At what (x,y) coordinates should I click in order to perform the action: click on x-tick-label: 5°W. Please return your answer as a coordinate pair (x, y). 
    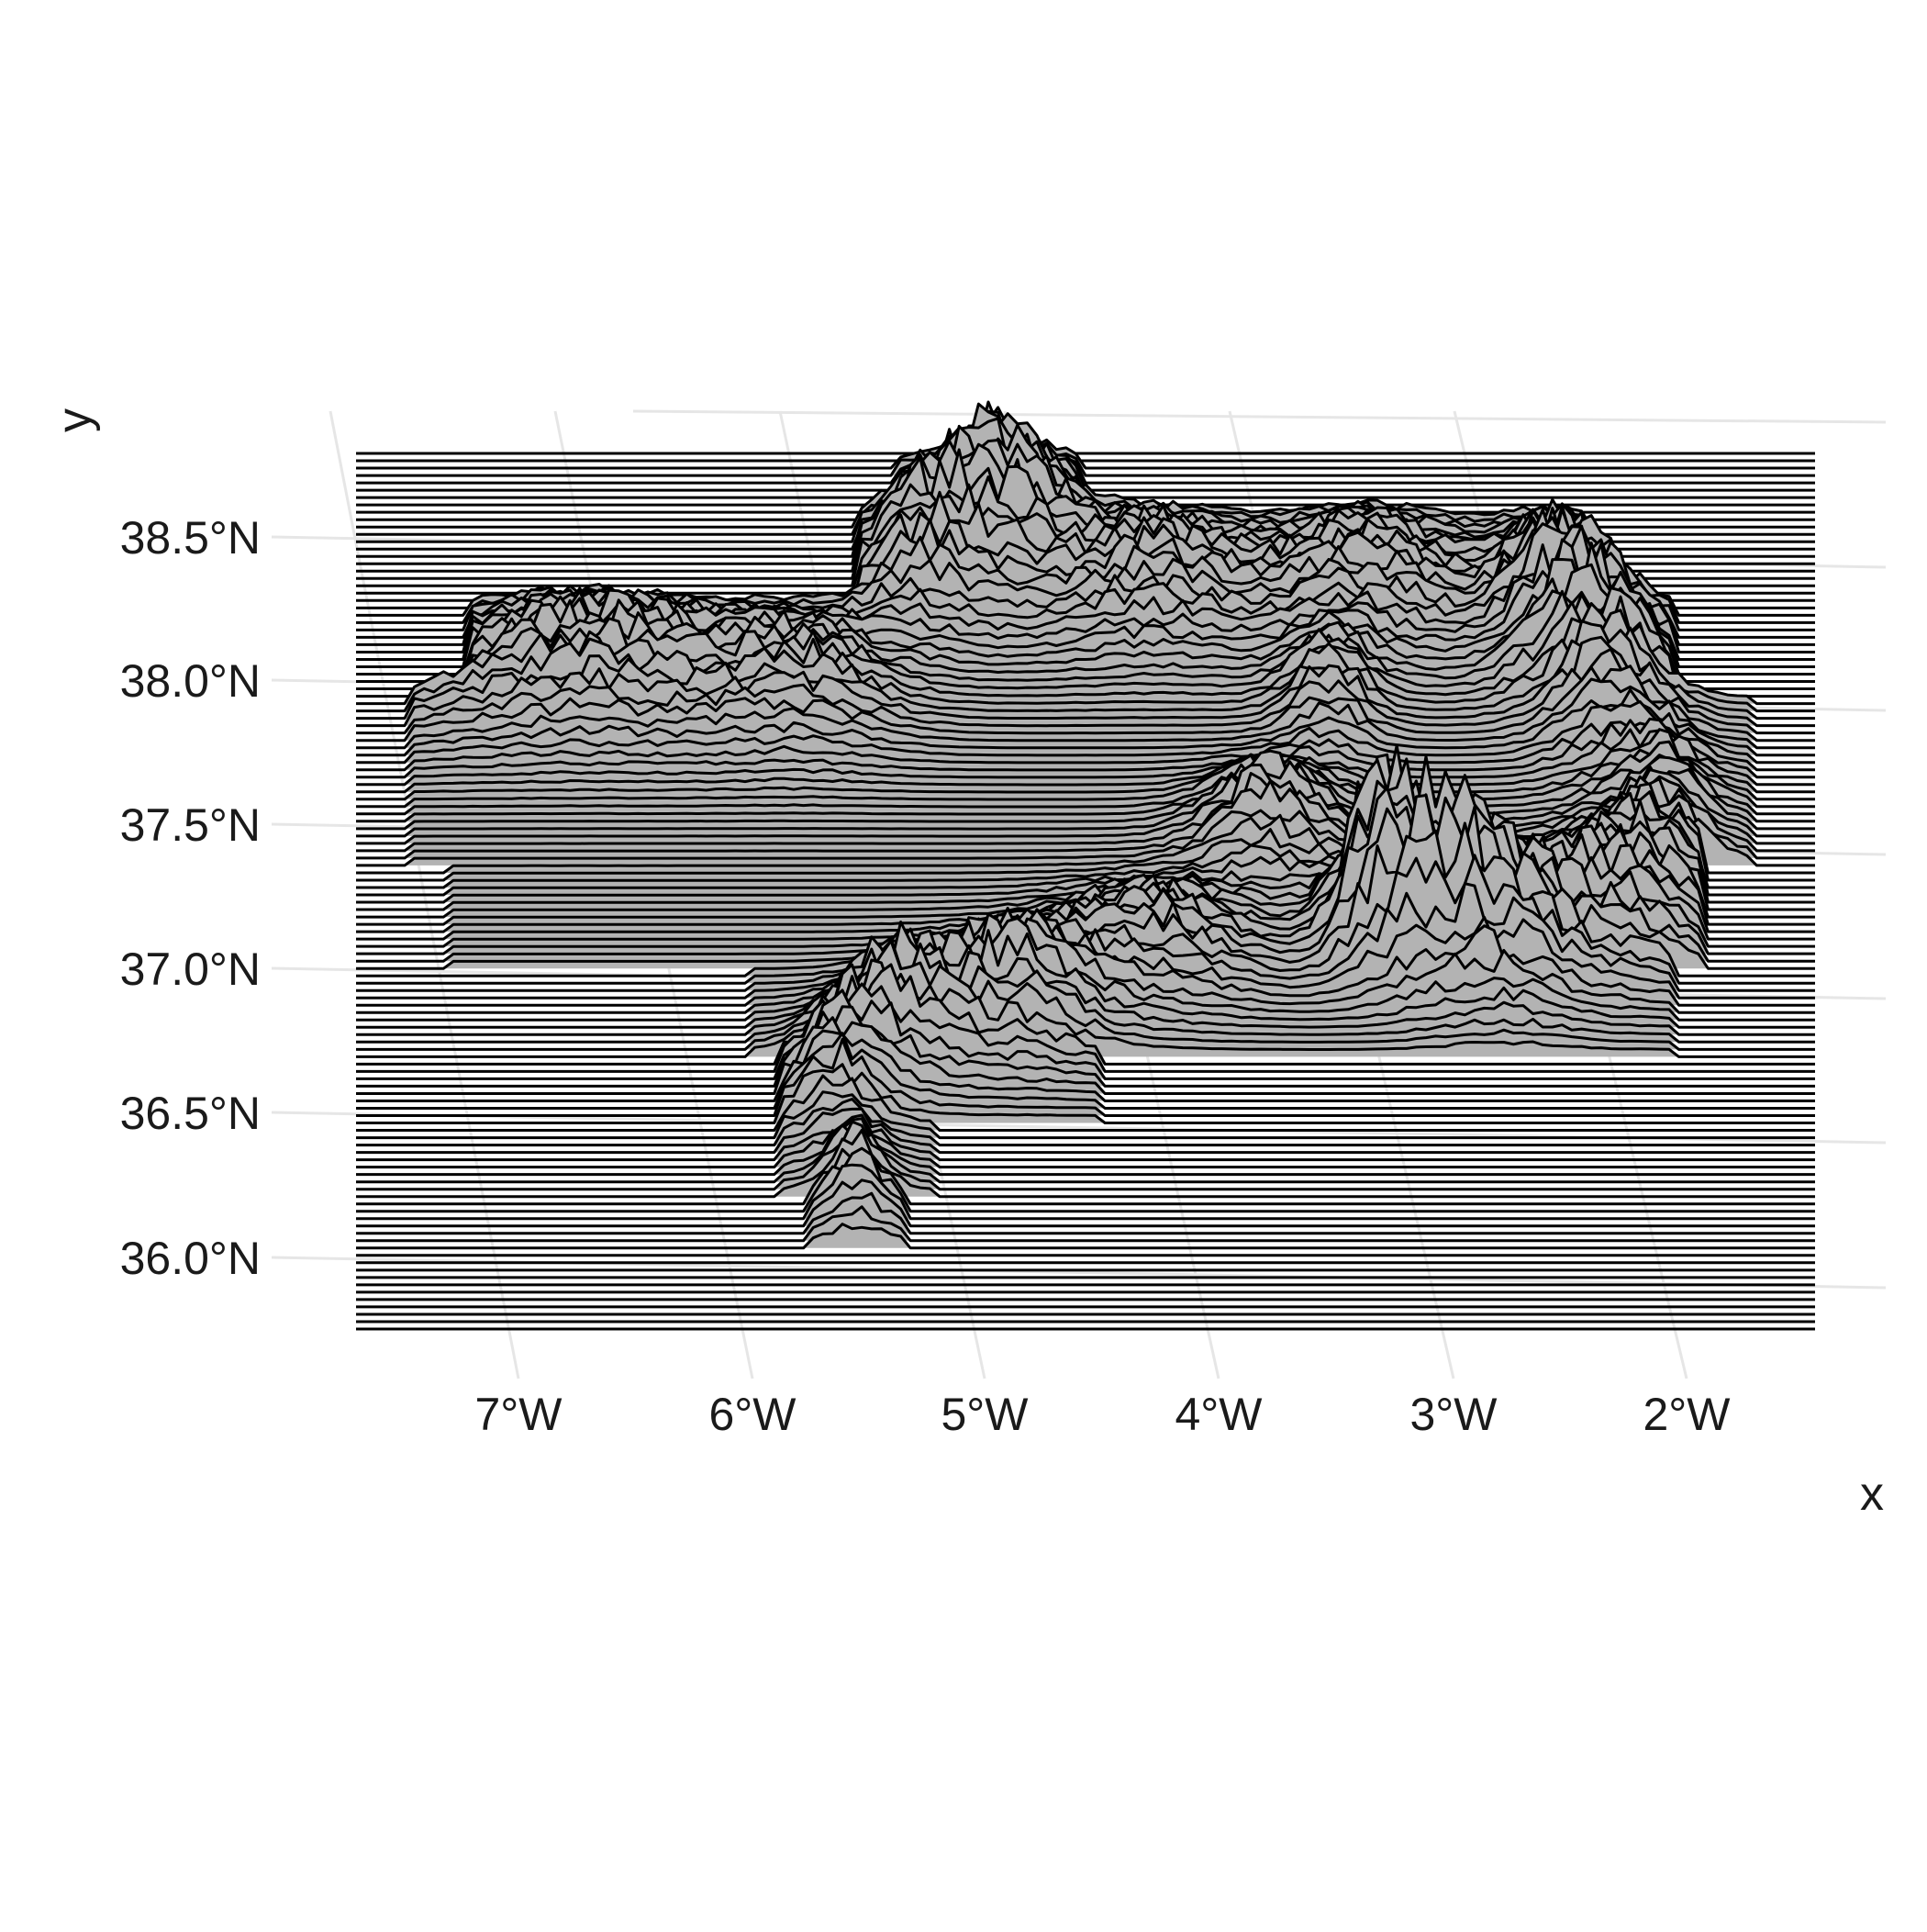
    Looking at the image, I should click on (985, 1414).